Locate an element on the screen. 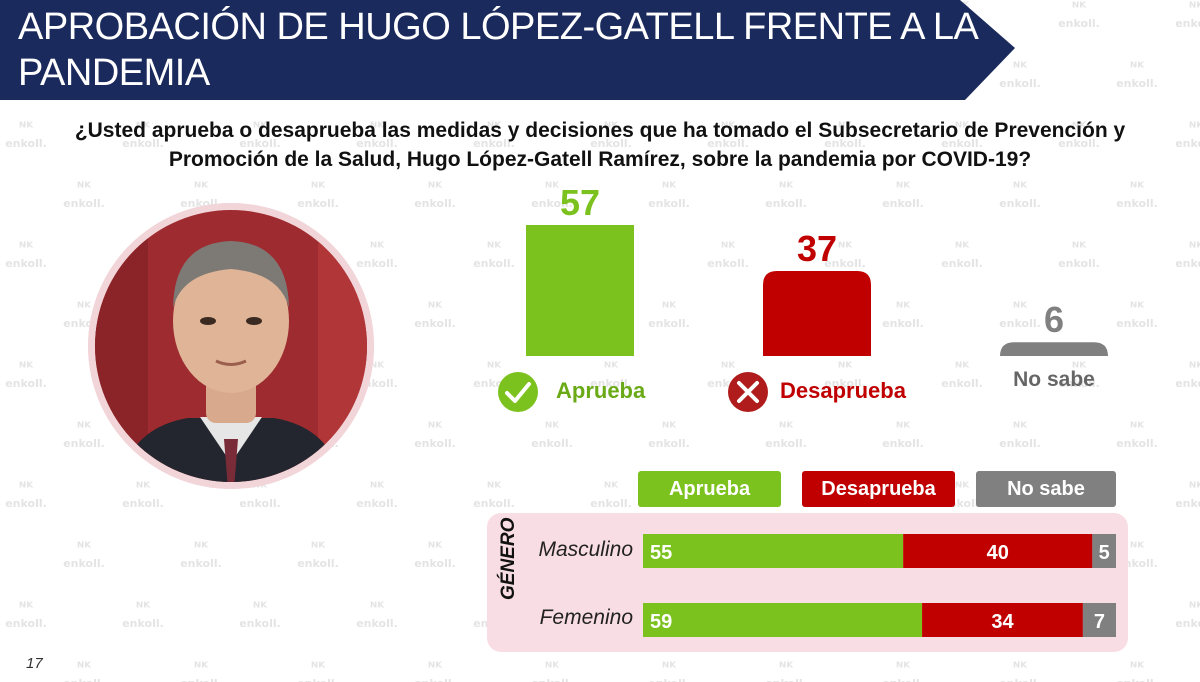 This screenshot has height=682, width=1200. category-label-desaprueba: Desaprueba is located at coordinates (843, 390).